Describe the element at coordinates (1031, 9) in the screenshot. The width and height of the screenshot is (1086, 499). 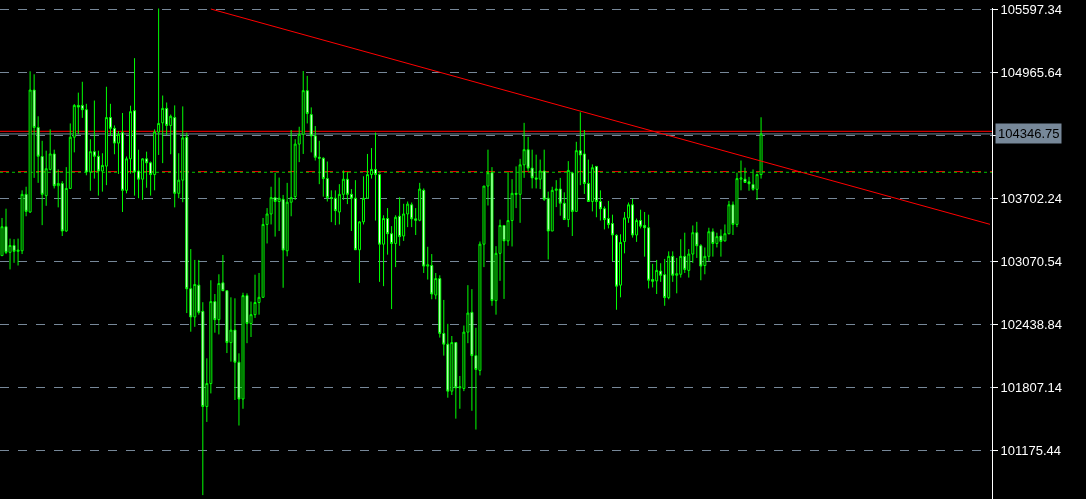
I see `y-tick-label: 105597.34` at that location.